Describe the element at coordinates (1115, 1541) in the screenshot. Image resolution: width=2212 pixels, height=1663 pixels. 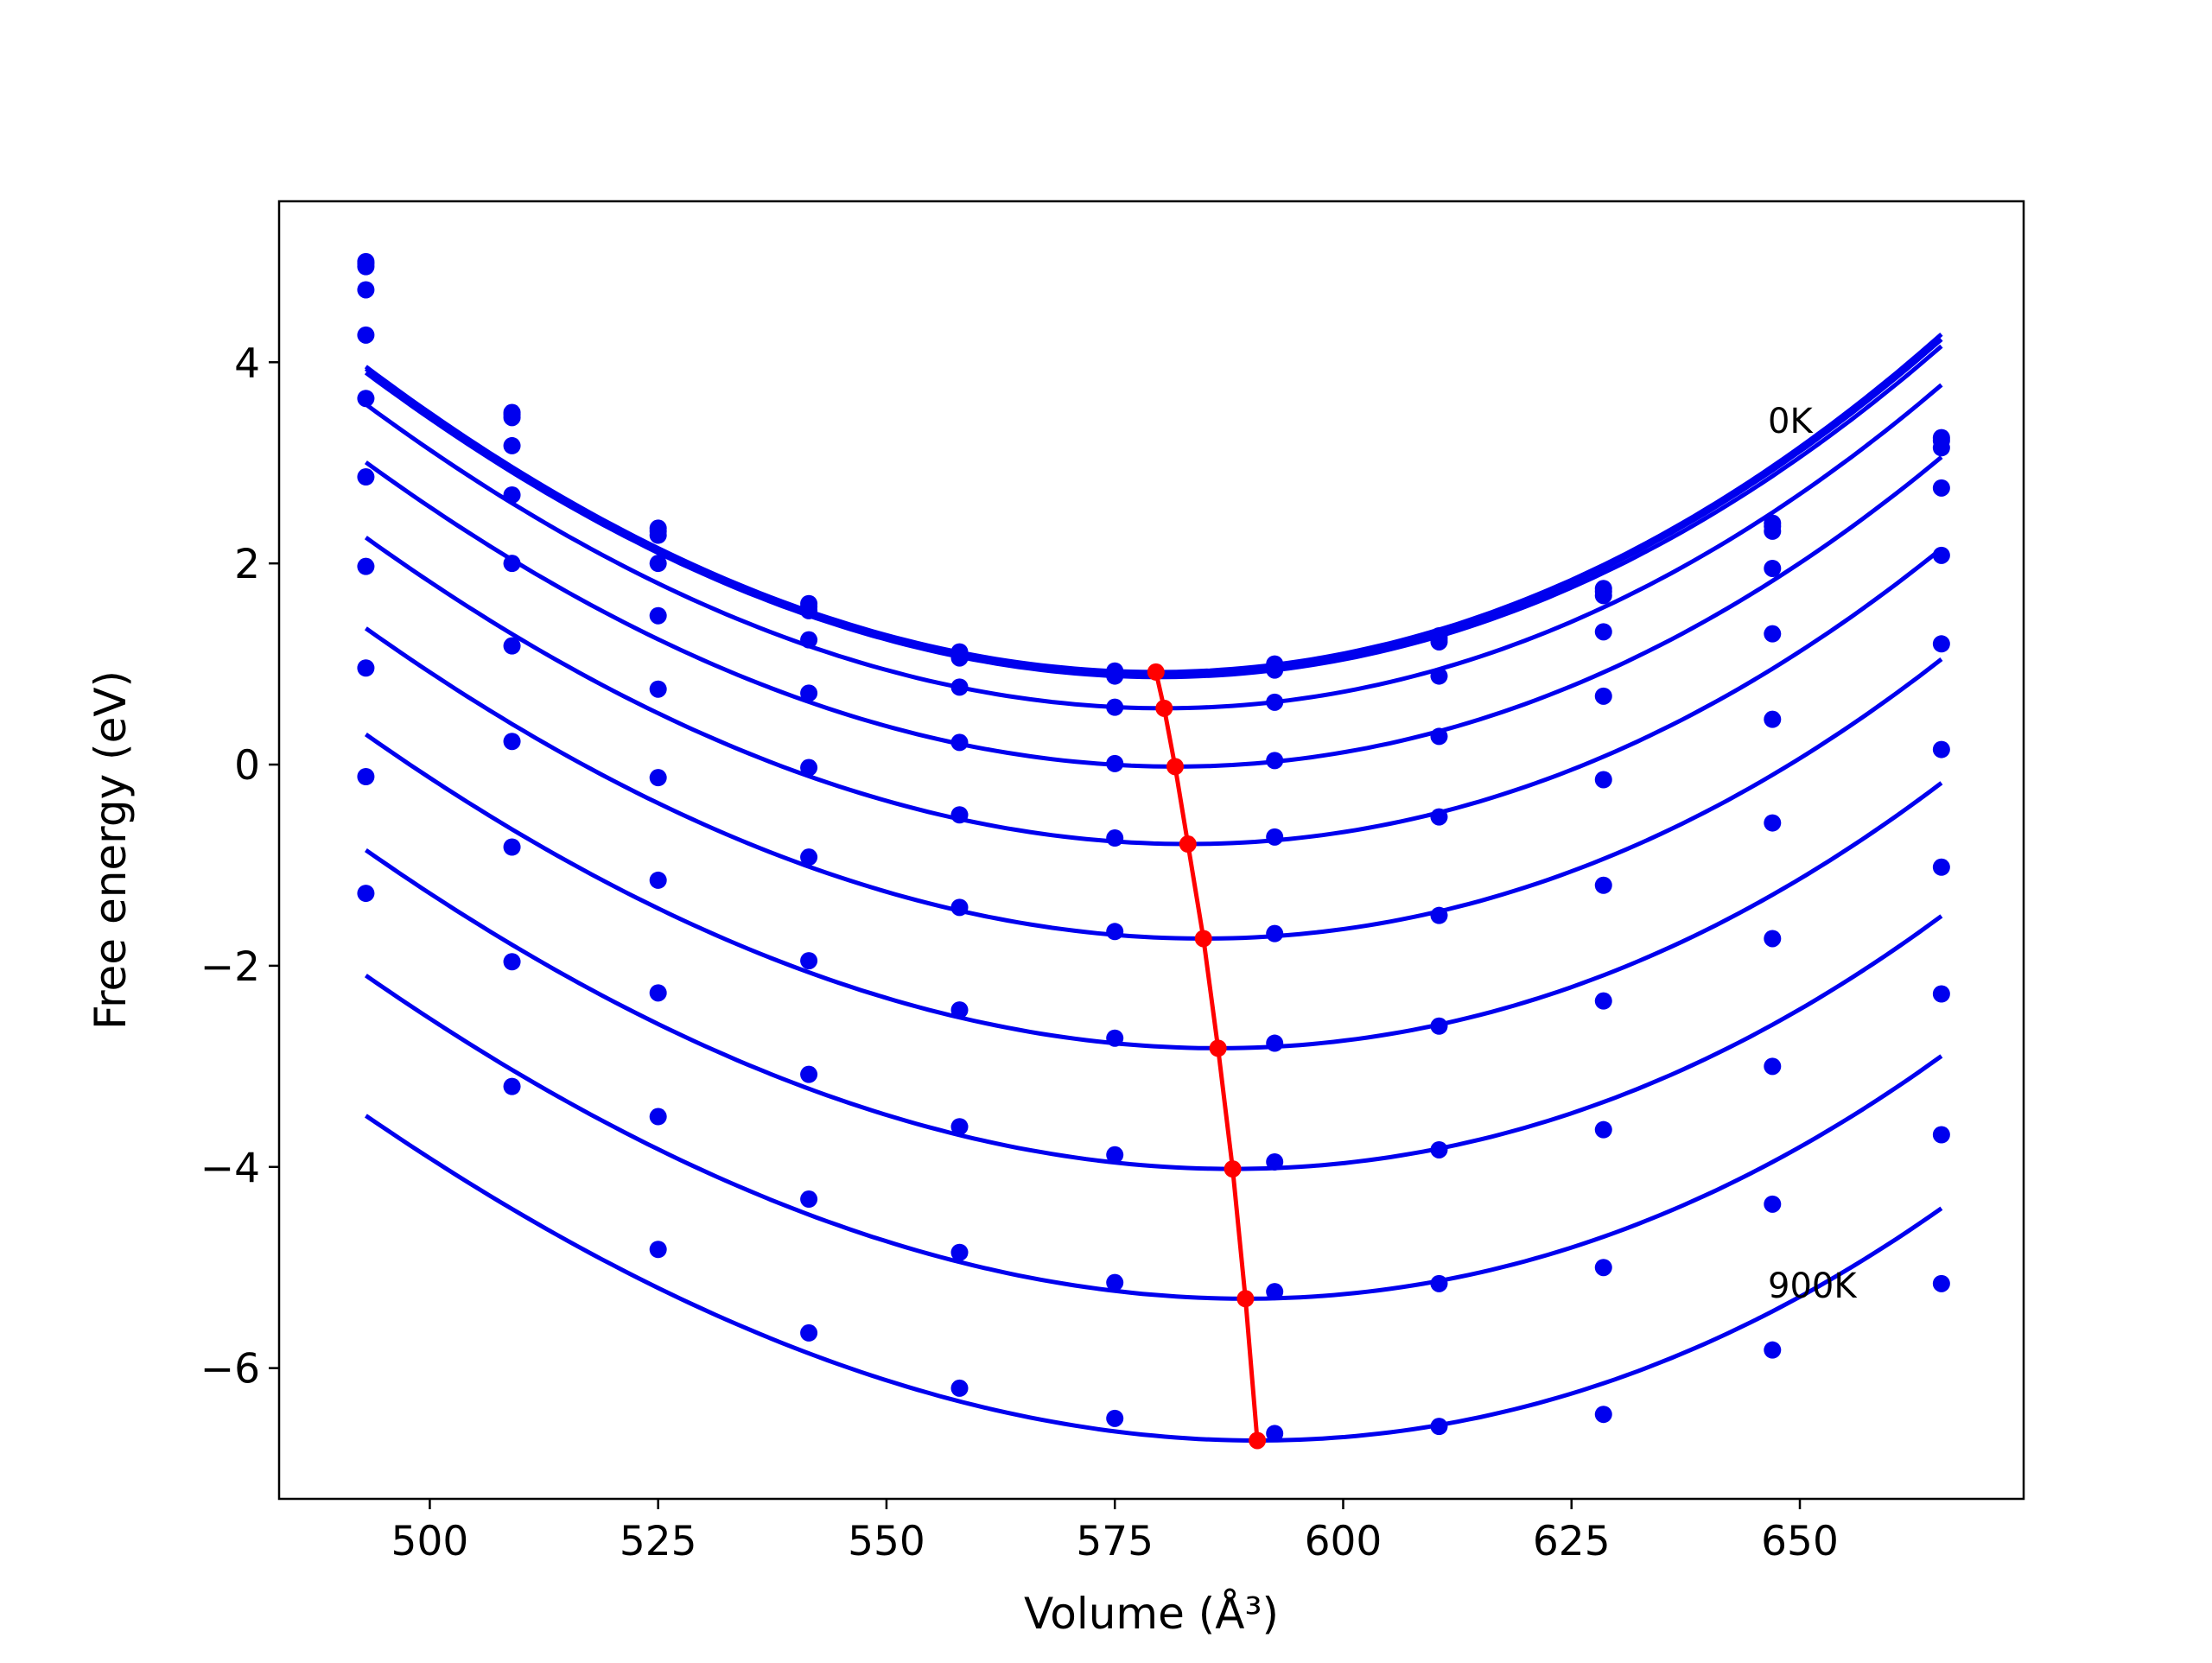
I see `x-tick-label: 575` at that location.